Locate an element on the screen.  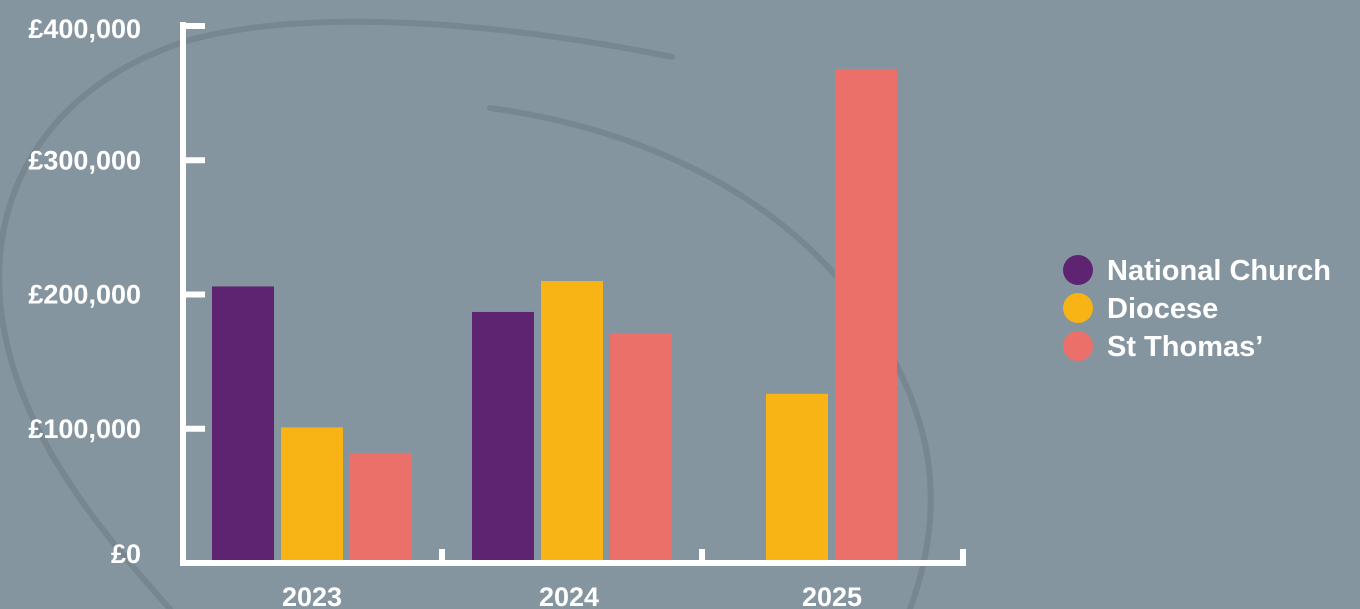
legend: National Church Diocese St Thomas’ is located at coordinates (1197, 309).